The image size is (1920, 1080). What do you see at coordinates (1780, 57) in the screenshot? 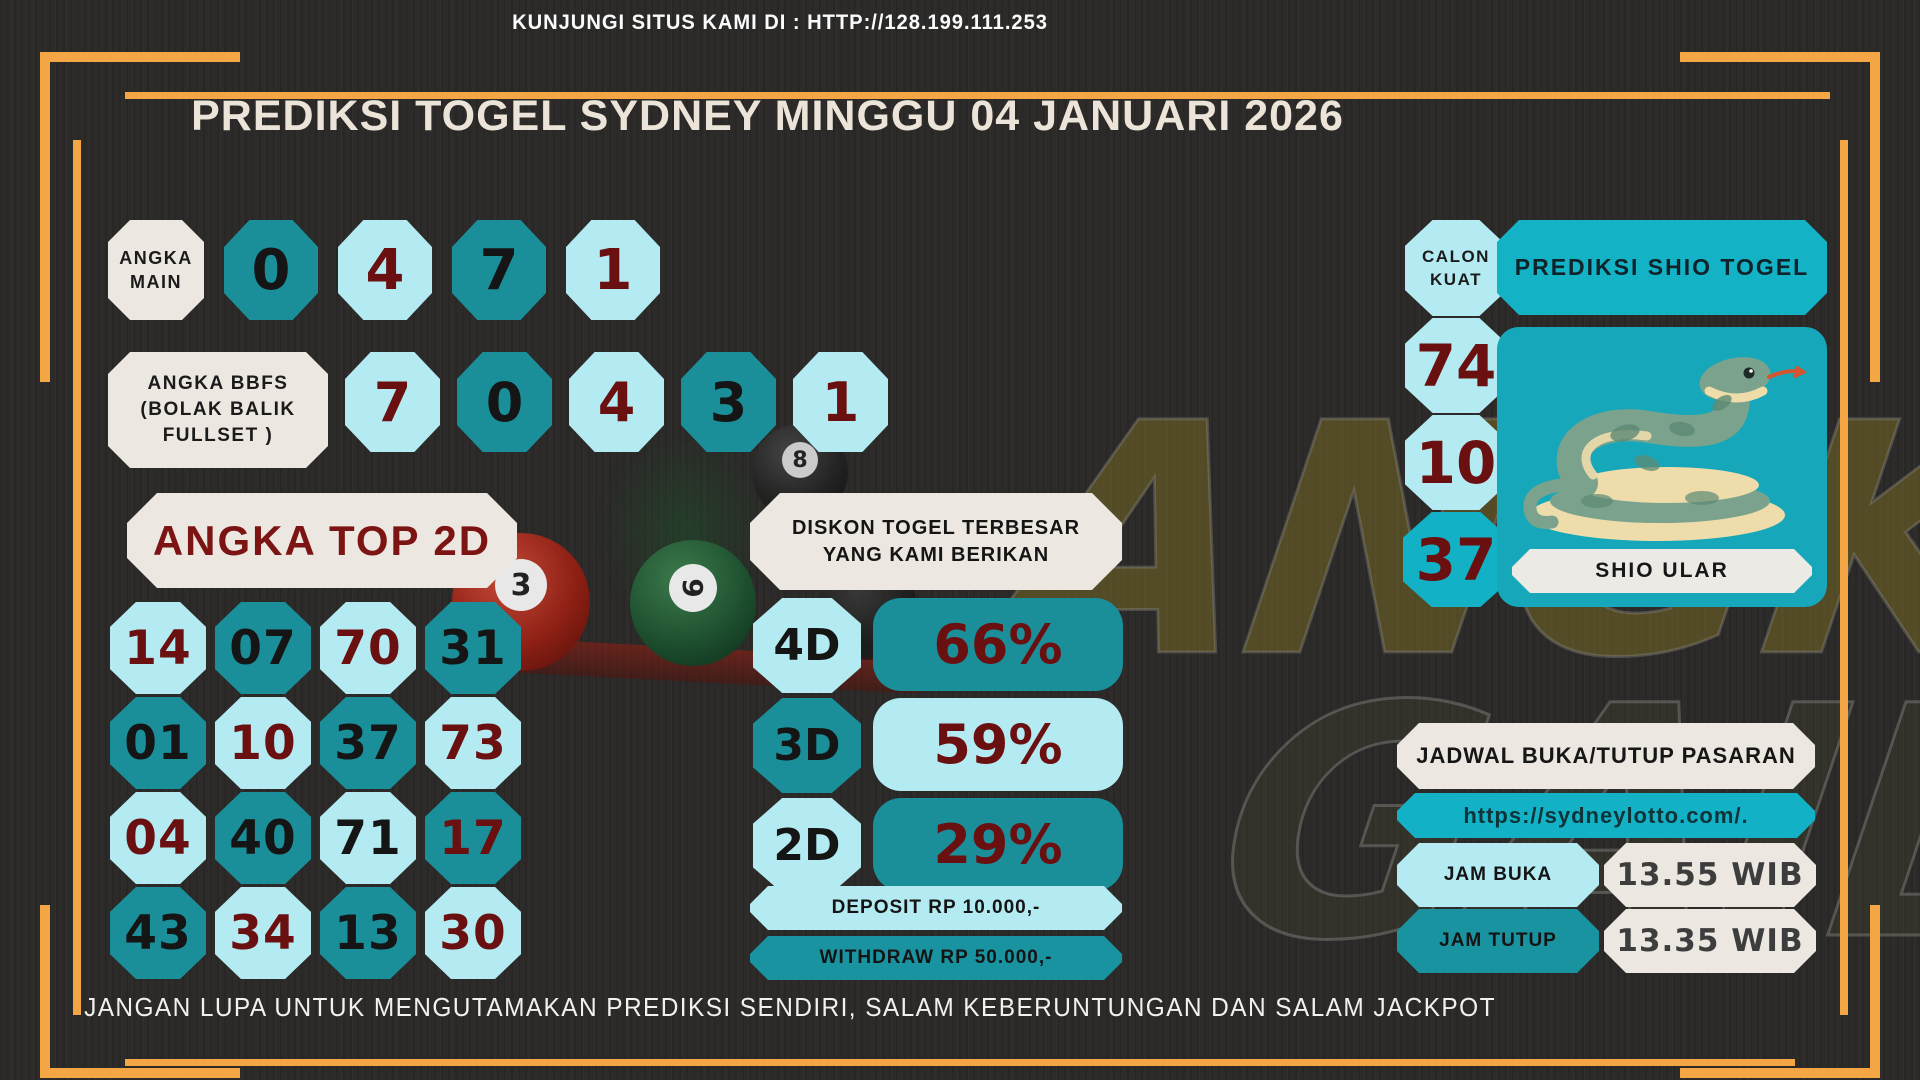
I see `frame-corner-top-right` at bounding box center [1780, 57].